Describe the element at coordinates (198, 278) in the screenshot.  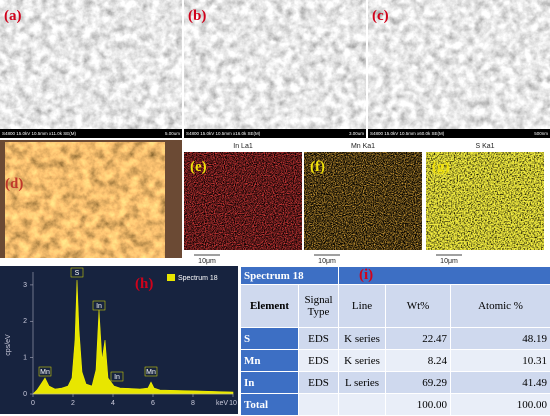
I see `legend-label: Spectrum 18` at that location.